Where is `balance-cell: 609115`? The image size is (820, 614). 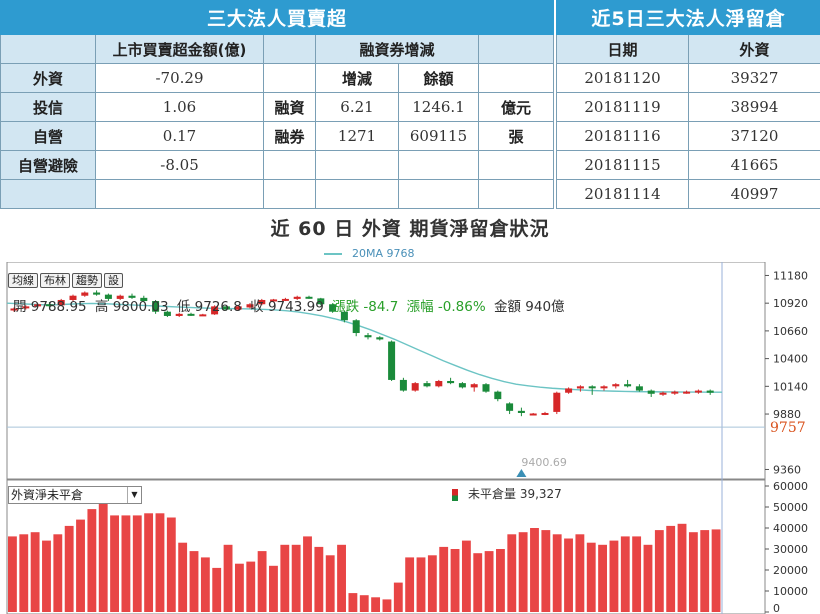
balance-cell: 609115 is located at coordinates (438, 136).